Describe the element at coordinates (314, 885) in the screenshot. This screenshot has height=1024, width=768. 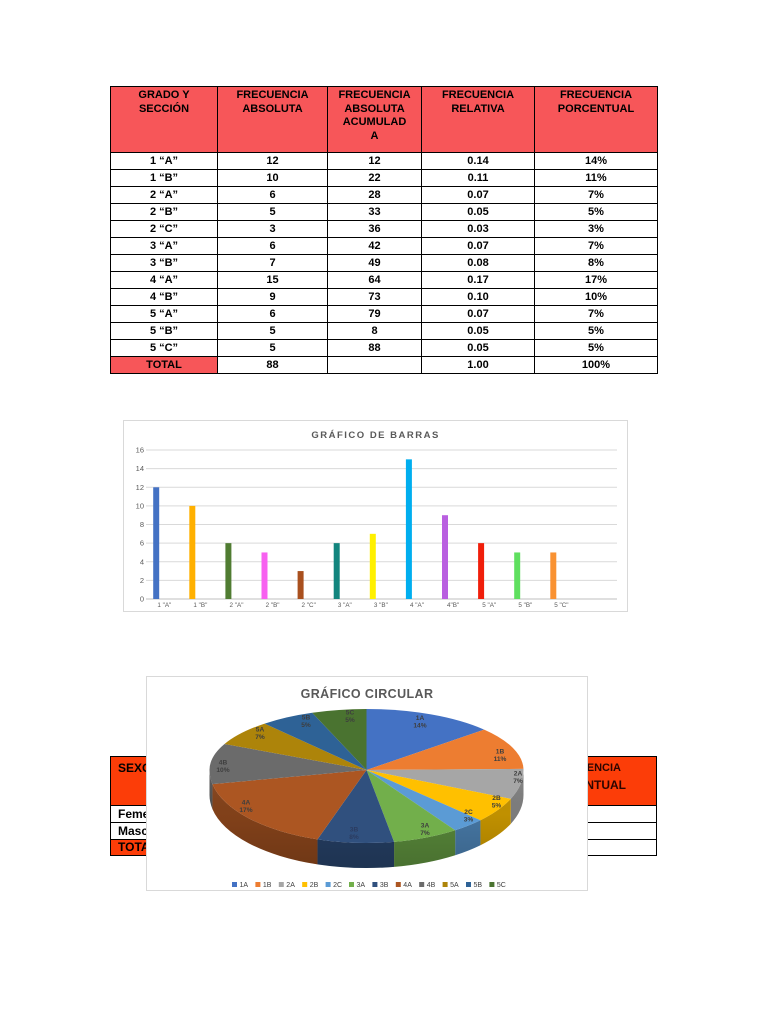
I see `svg-text: 2B` at that location.